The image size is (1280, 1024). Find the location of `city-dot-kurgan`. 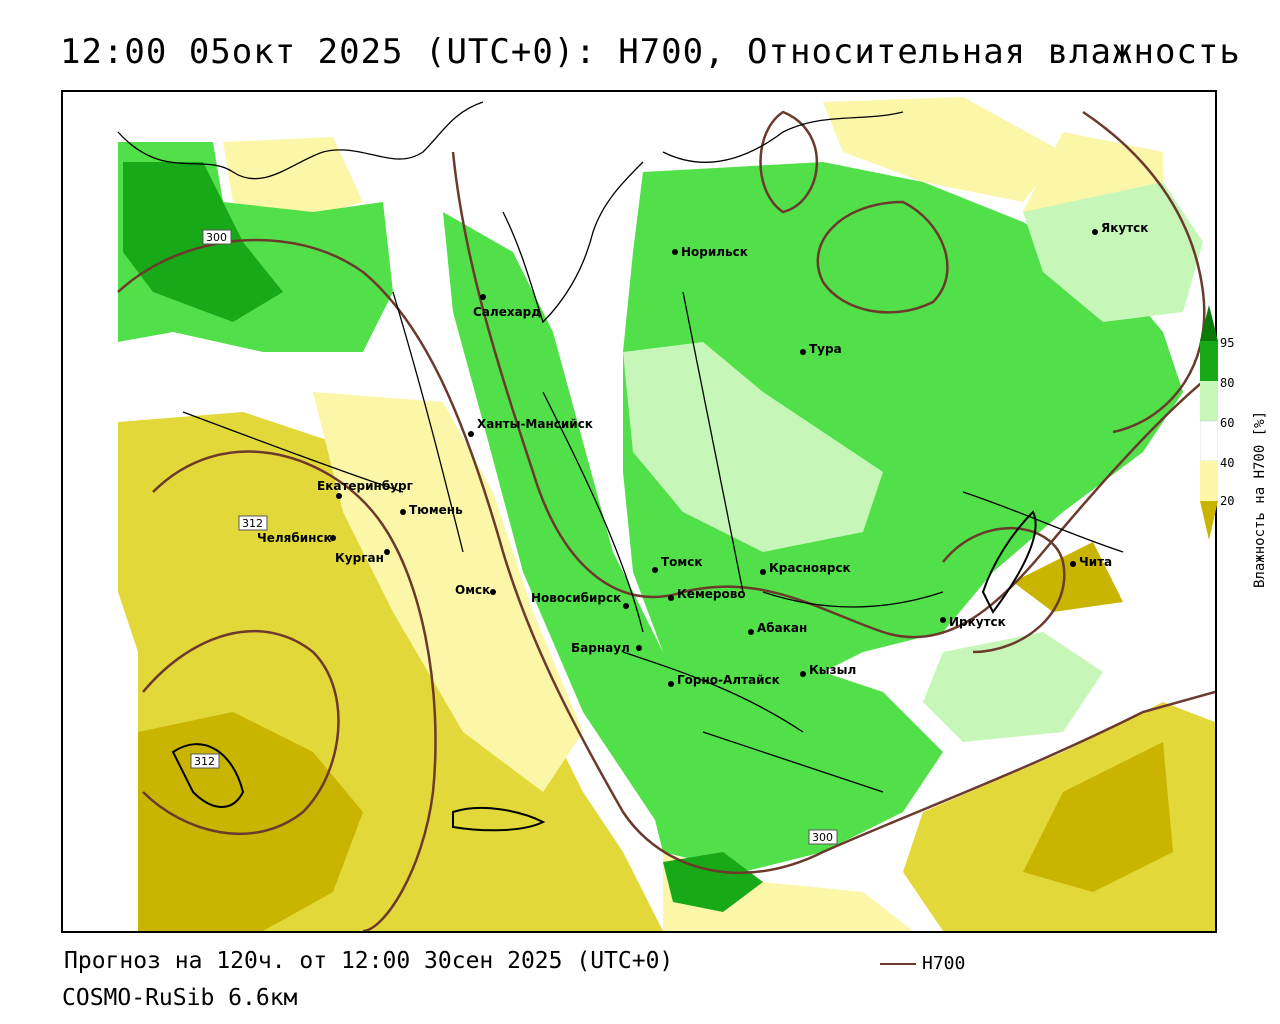

city-dot-kurgan is located at coordinates (387, 552).